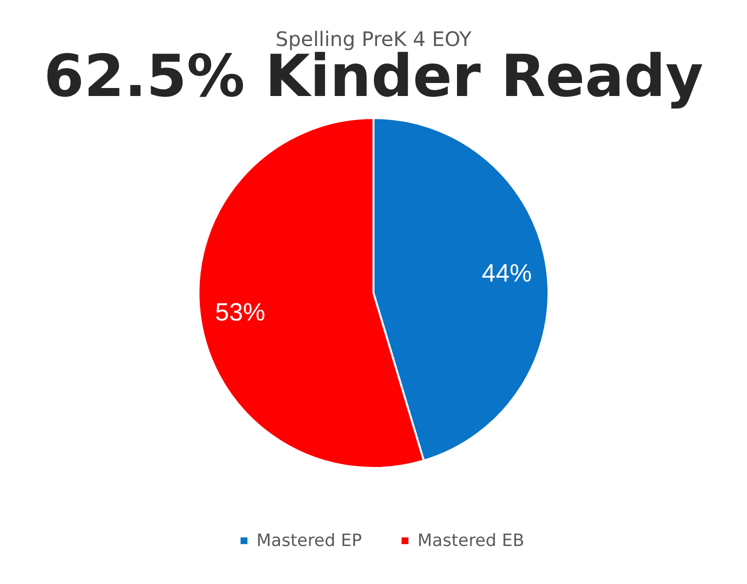 The image size is (747, 584). Describe the element at coordinates (471, 540) in the screenshot. I see `legend-label: Mastered EB` at that location.